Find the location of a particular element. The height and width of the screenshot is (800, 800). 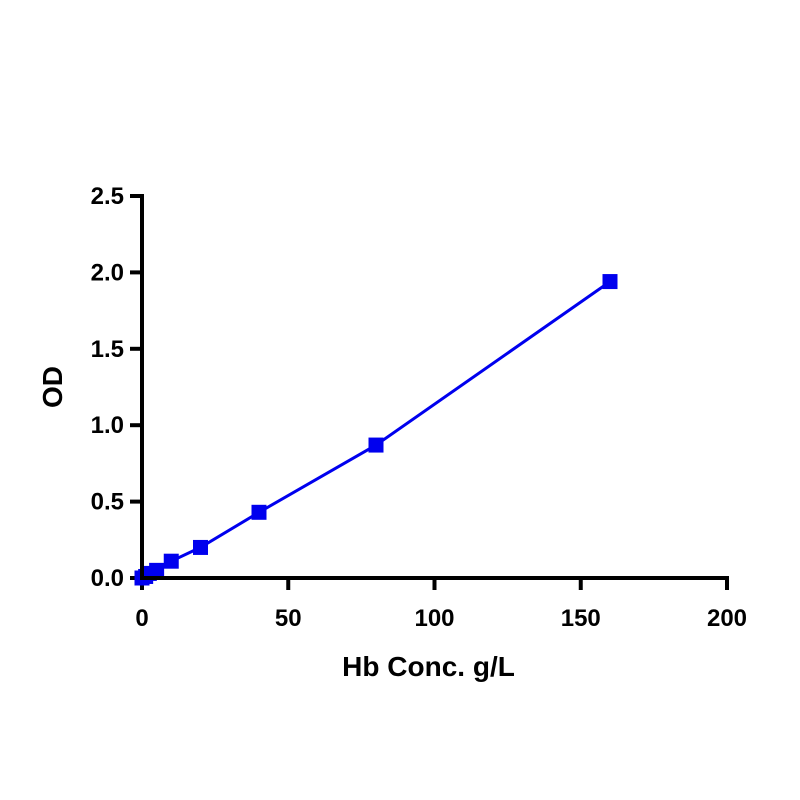

y-tick-label: 2.5 is located at coordinates (107, 196).